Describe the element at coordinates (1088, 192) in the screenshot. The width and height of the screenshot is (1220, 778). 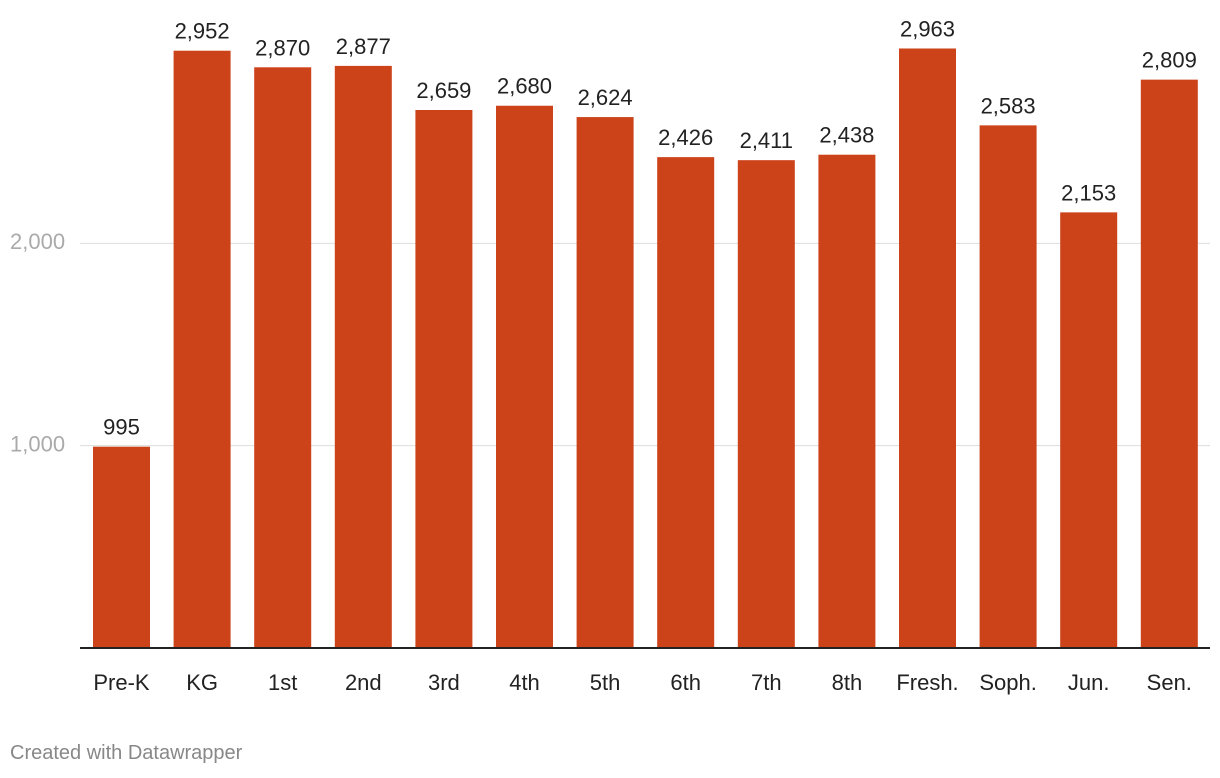
I see `bar-value-label: 2,153` at that location.